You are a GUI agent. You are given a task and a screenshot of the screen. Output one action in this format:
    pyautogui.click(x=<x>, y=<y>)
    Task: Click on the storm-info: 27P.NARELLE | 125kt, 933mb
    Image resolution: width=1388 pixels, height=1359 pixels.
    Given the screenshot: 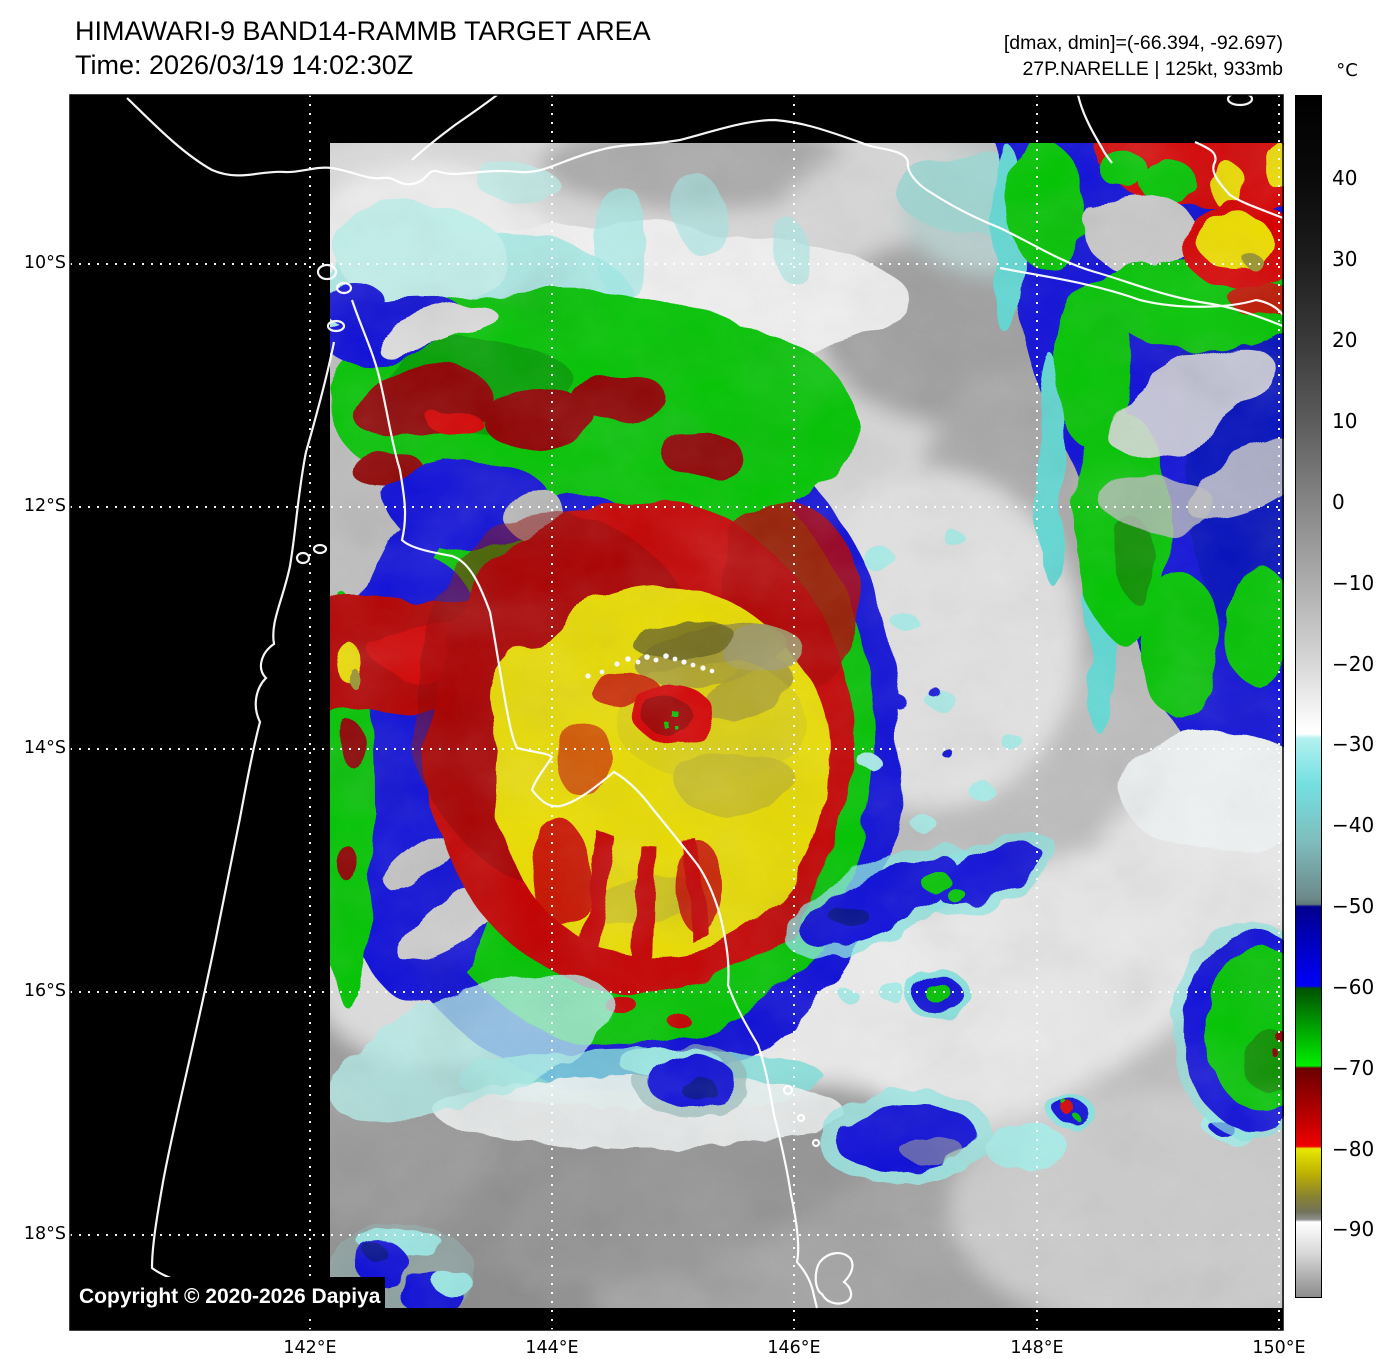 What is the action you would take?
    pyautogui.click(x=1152, y=69)
    